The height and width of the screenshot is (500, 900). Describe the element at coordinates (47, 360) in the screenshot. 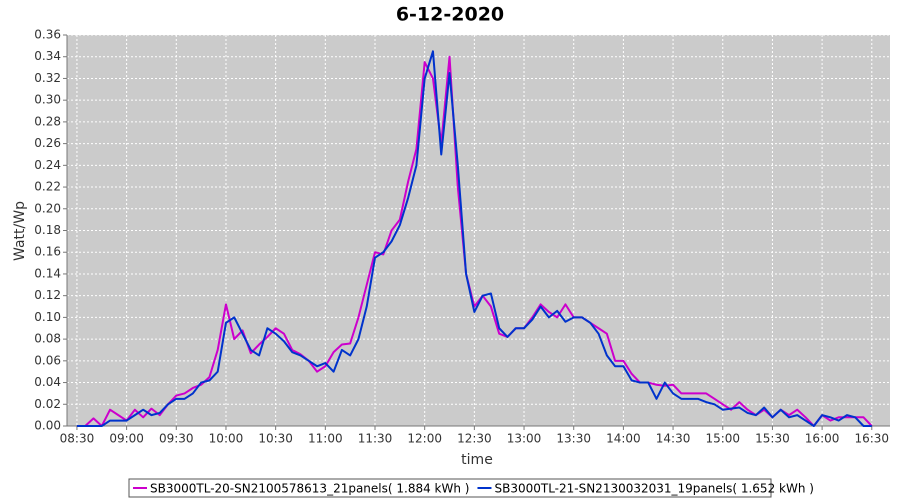

I see `y-tick-label: 0.06` at that location.